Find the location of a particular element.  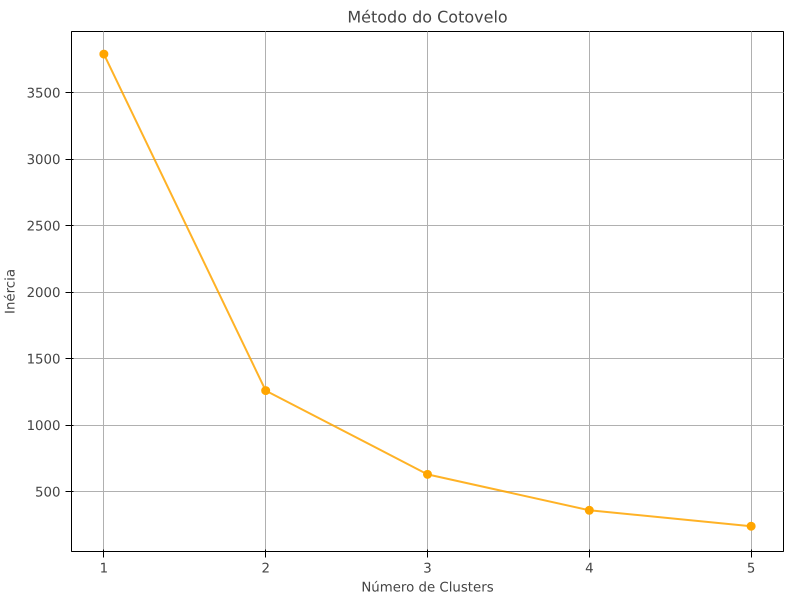

y-tick-label: 2500 is located at coordinates (43, 227).